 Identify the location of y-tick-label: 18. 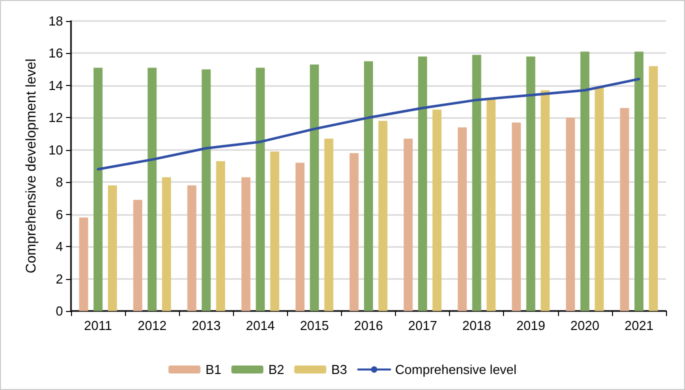
(55, 21).